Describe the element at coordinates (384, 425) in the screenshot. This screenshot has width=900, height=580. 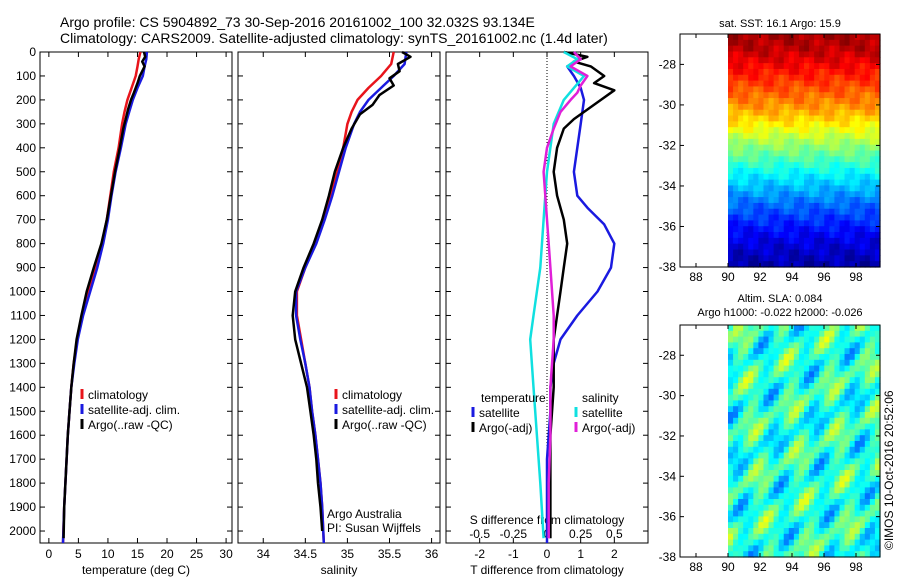
I see `legend-entry: Argo(..raw -QC)` at that location.